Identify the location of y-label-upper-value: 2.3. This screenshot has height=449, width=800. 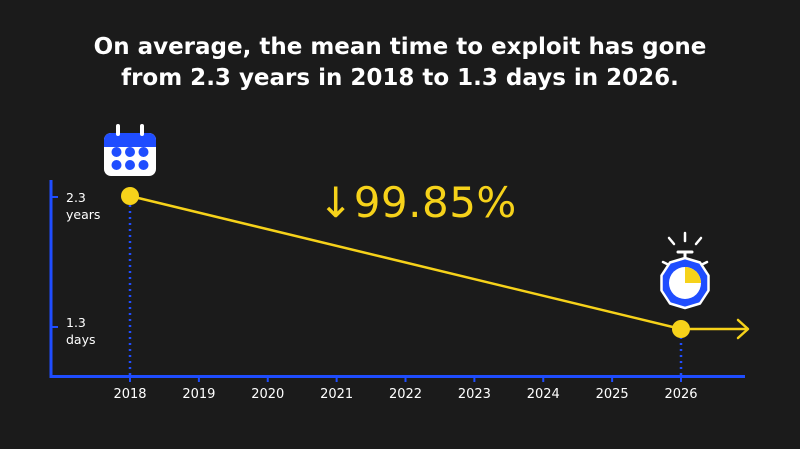
(76, 197).